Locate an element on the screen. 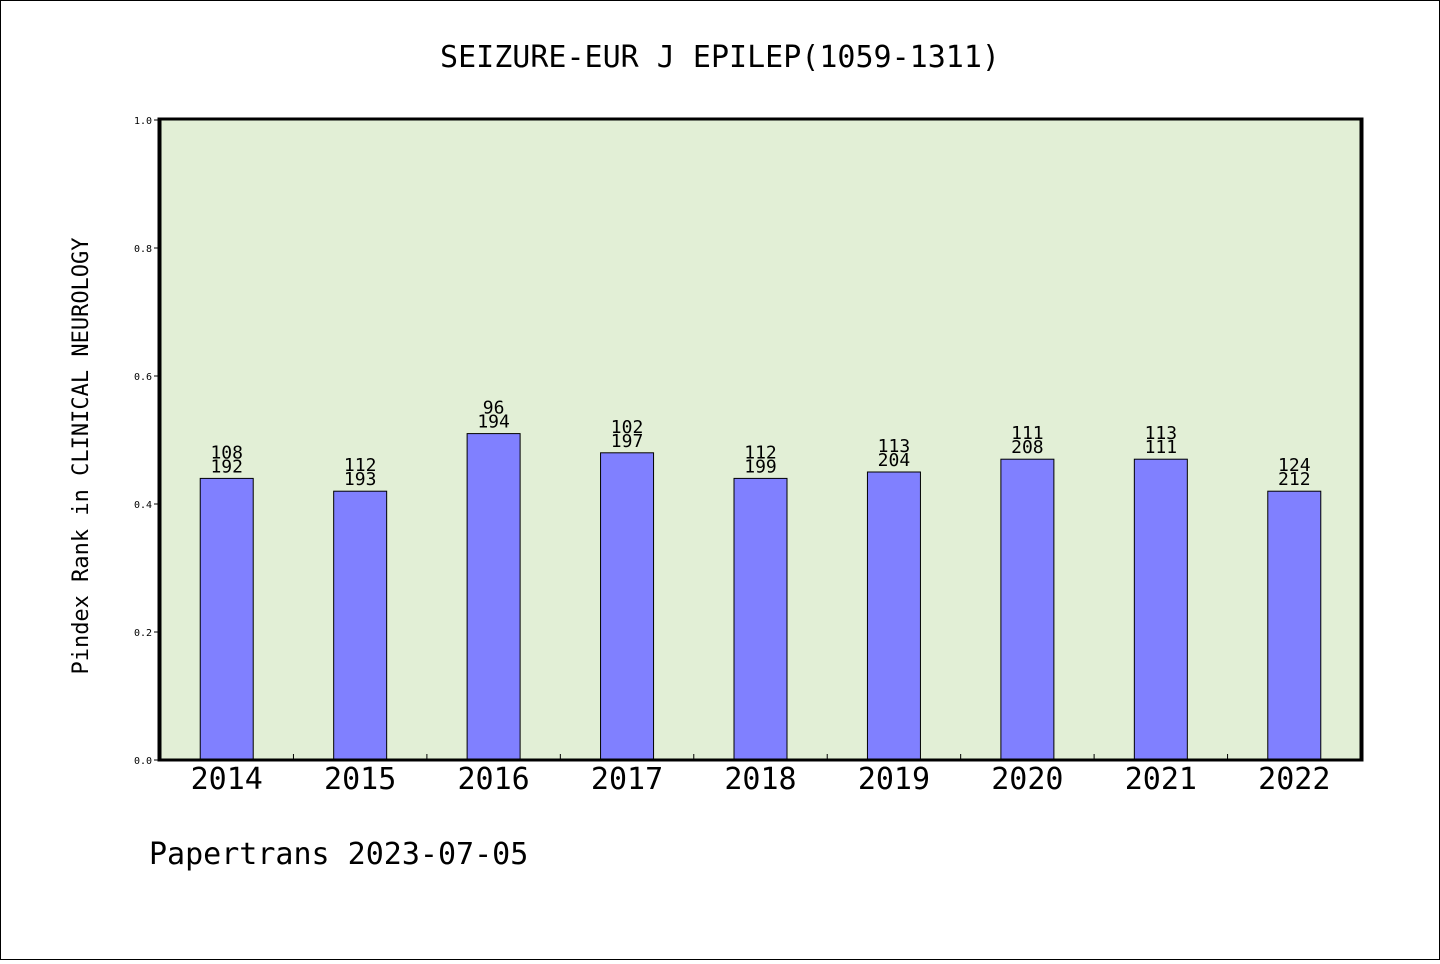 This screenshot has height=964, width=1440. x-axis: 2014 2015 2016 2017 2018 2019 2020 2021 2022 is located at coordinates (760, 775).